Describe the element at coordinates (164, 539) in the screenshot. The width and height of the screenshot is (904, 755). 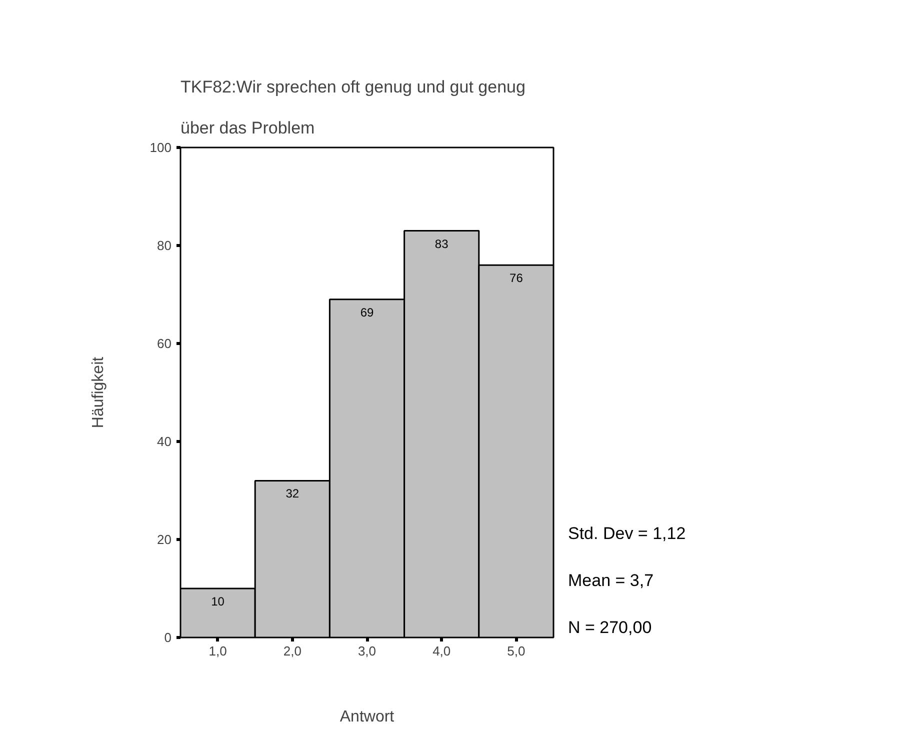
I see `y-tick-label: 20` at that location.